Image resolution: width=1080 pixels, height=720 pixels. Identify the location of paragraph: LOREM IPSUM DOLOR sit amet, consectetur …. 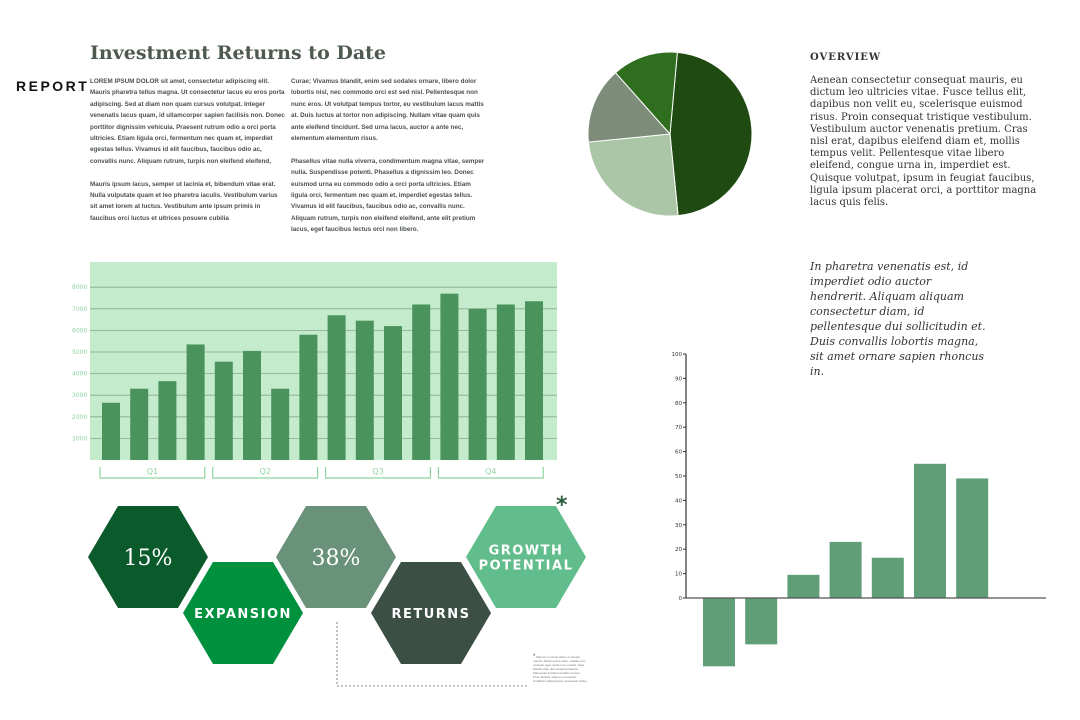
(187, 121).